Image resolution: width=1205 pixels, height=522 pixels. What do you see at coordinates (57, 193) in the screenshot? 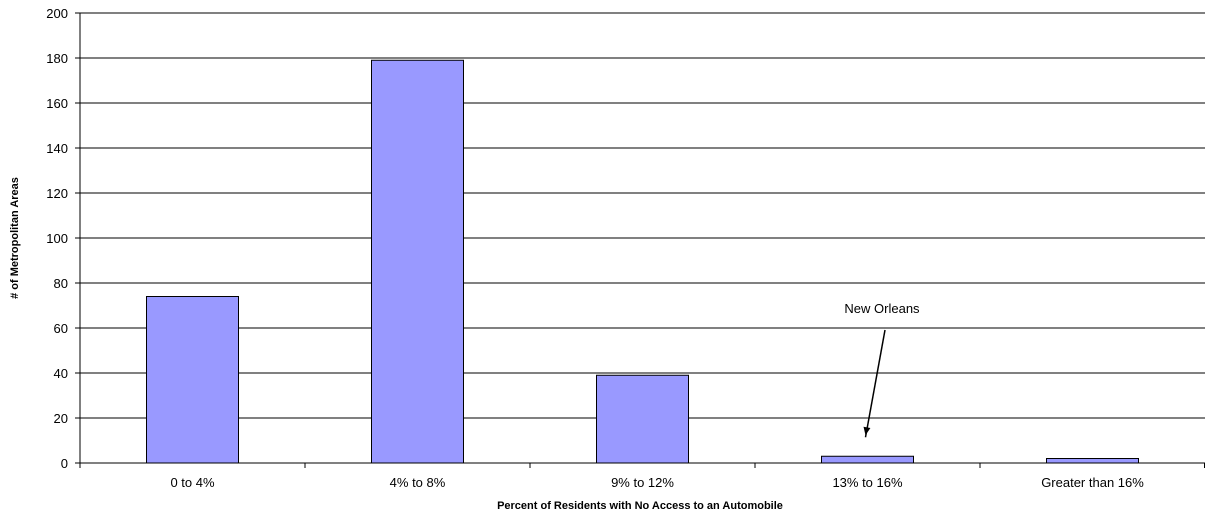
I see `y-tick-label: 120` at bounding box center [57, 193].